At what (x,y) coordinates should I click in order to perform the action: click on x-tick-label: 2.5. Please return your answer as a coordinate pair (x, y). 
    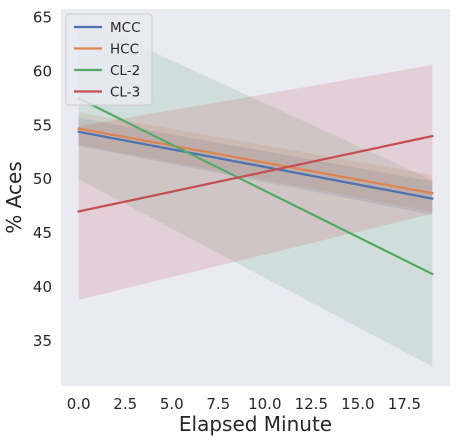
    Looking at the image, I should click on (125, 404).